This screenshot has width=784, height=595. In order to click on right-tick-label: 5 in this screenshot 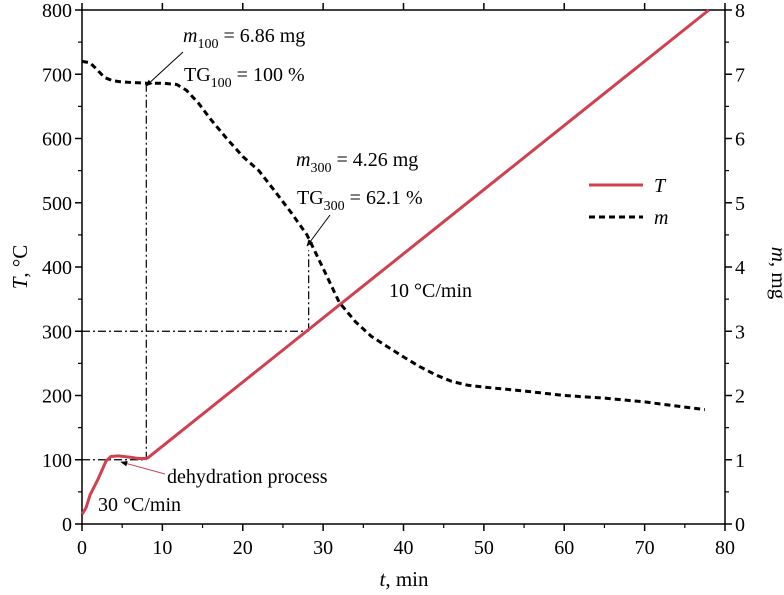, I will do `click(740, 204)`.